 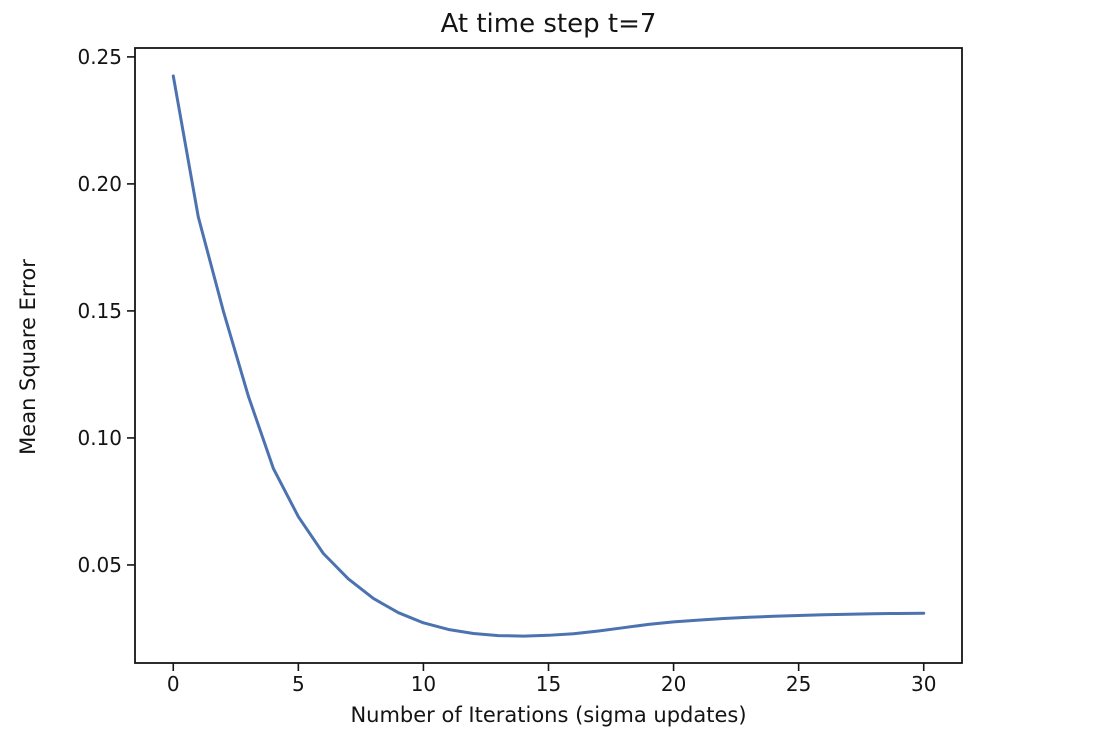 I want to click on x-tick-label: 30, so click(x=923, y=684).